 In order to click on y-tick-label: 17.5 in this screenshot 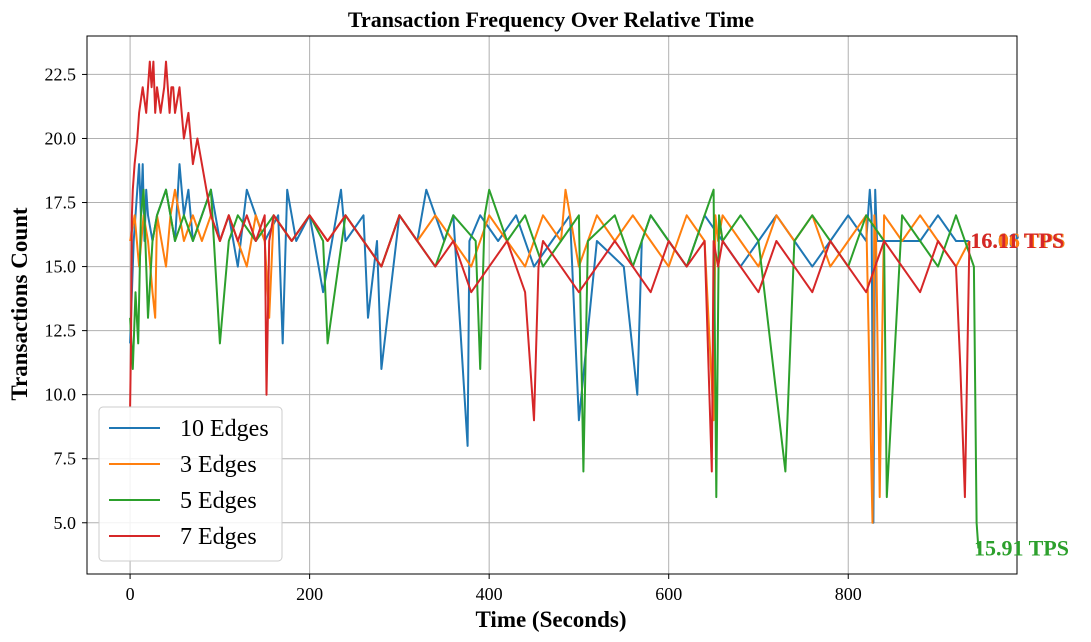, I will do `click(61, 203)`.